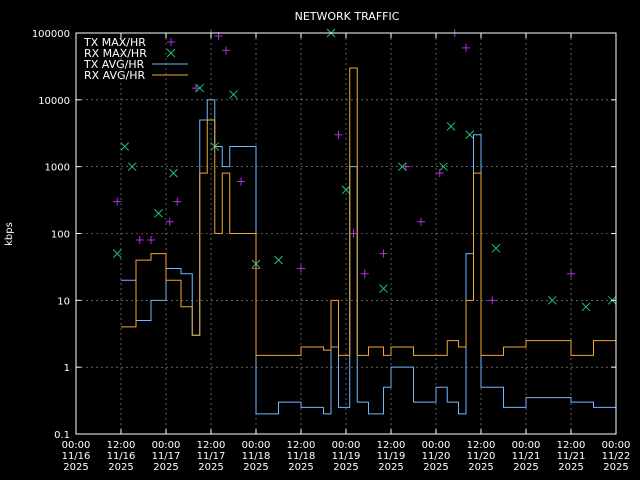  I want to click on chart-title: NETWORK TRAFFIC, so click(347, 16).